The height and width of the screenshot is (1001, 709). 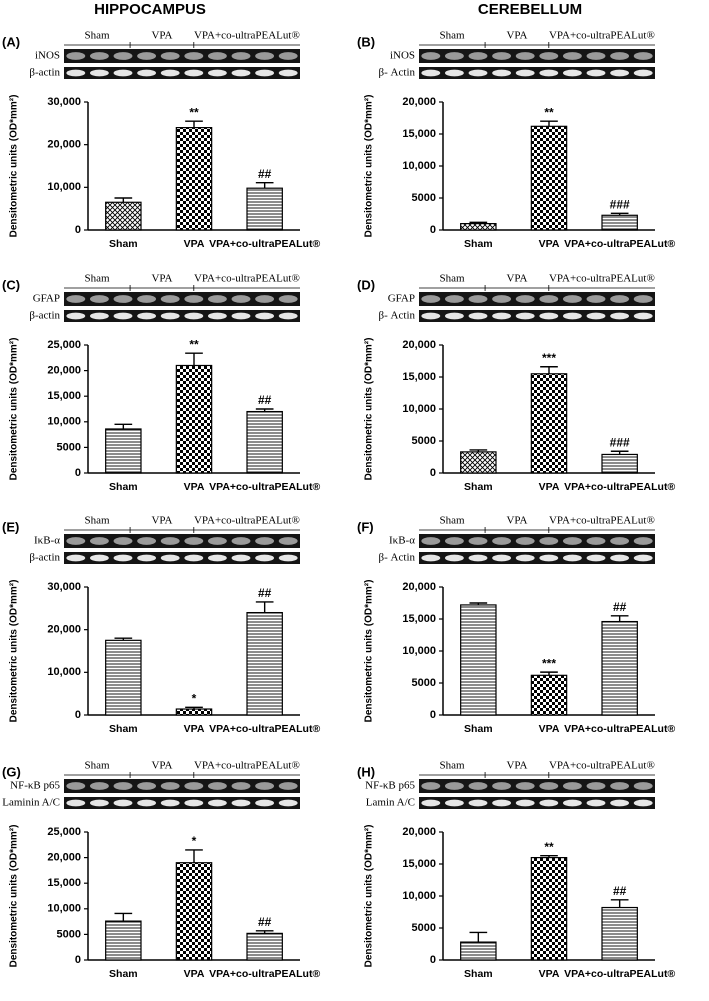 I want to click on blot-row-label: β- Actin, so click(x=397, y=316).